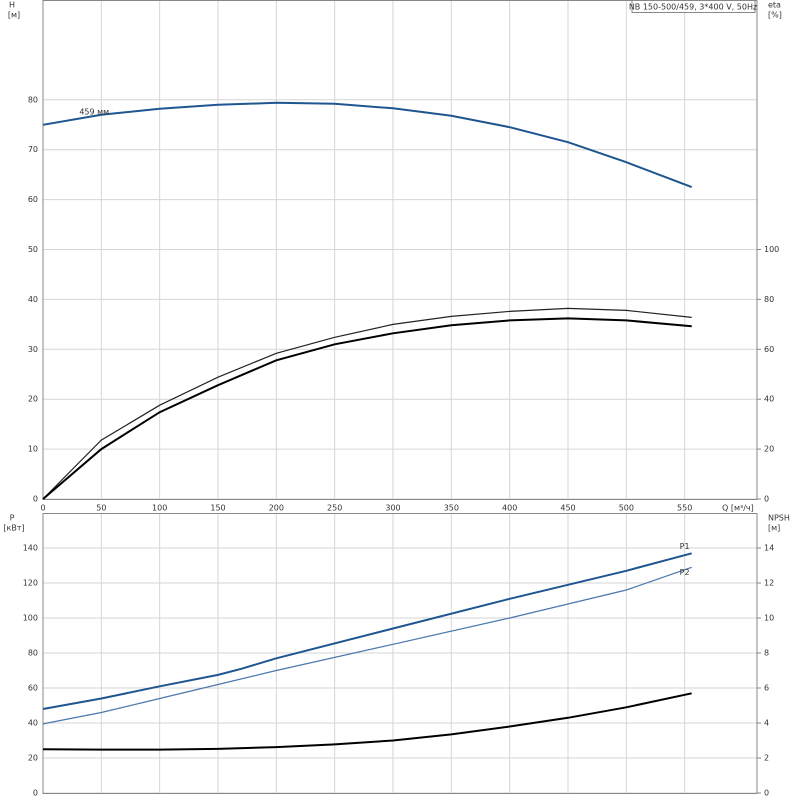 The height and width of the screenshot is (800, 800). What do you see at coordinates (451, 508) in the screenshot?
I see `x-tick-label: 350` at bounding box center [451, 508].